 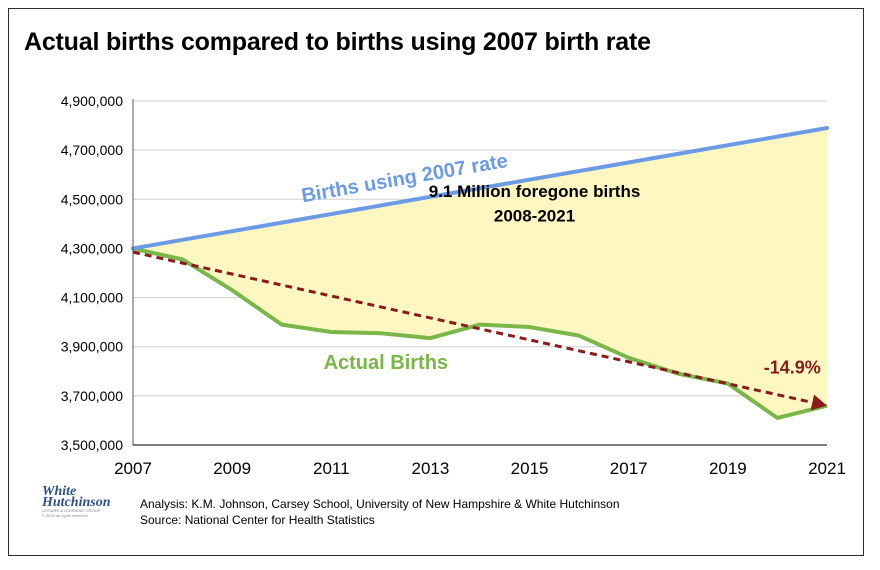 What do you see at coordinates (92, 248) in the screenshot?
I see `y-tick-label-4: 4,300,000` at bounding box center [92, 248].